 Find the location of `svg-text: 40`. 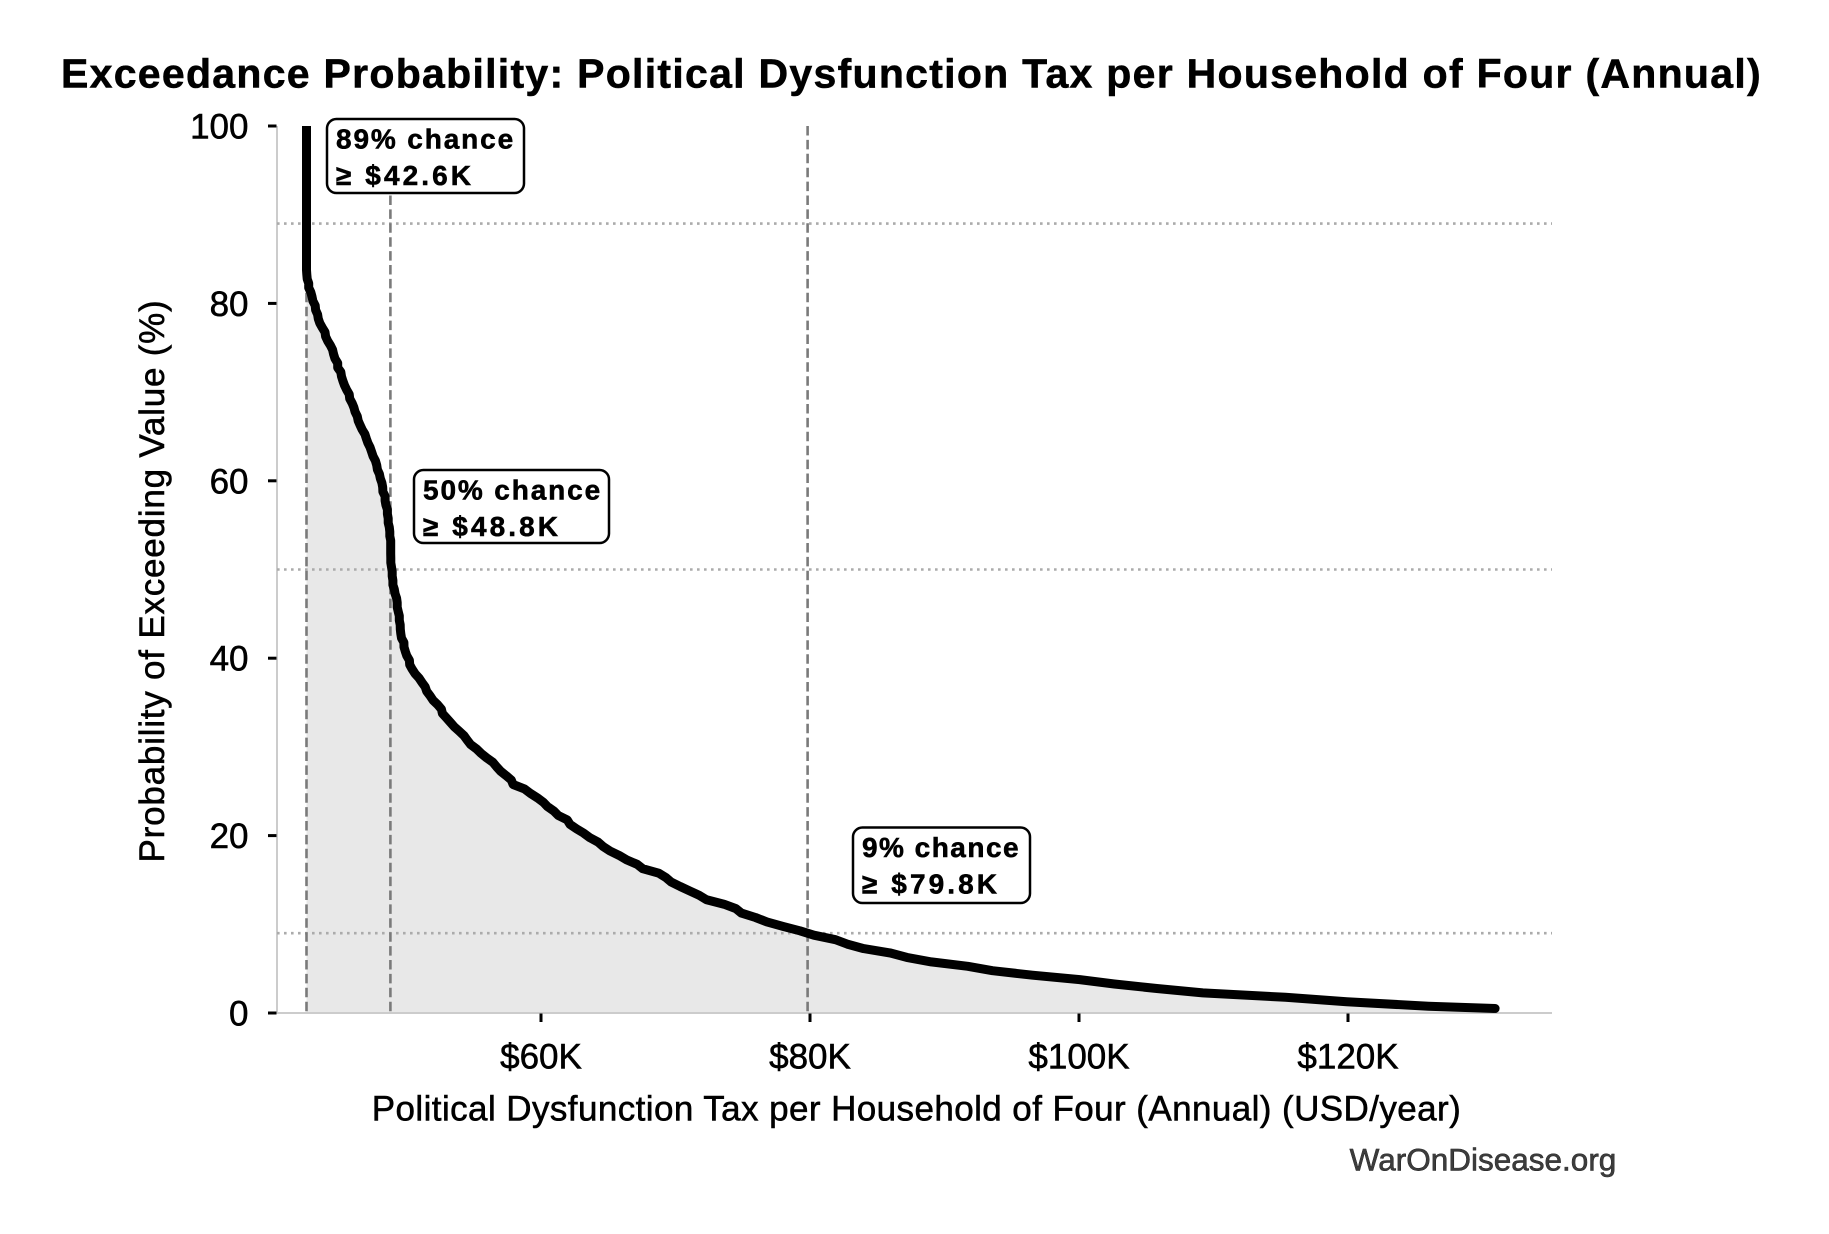

svg-text: 40 is located at coordinates (229, 659).